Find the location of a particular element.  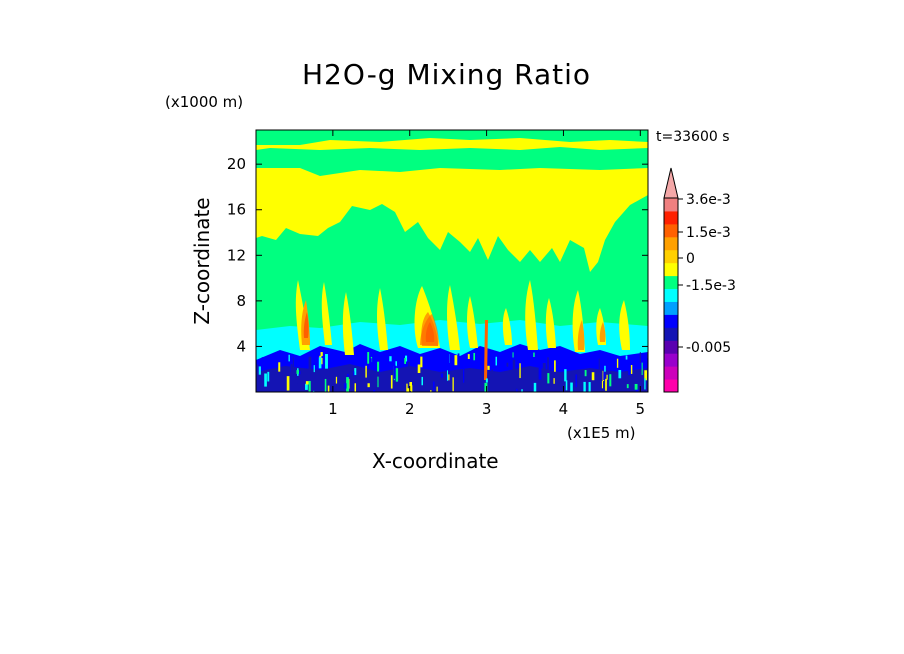

y-tick-label: 4 is located at coordinates (241, 346).